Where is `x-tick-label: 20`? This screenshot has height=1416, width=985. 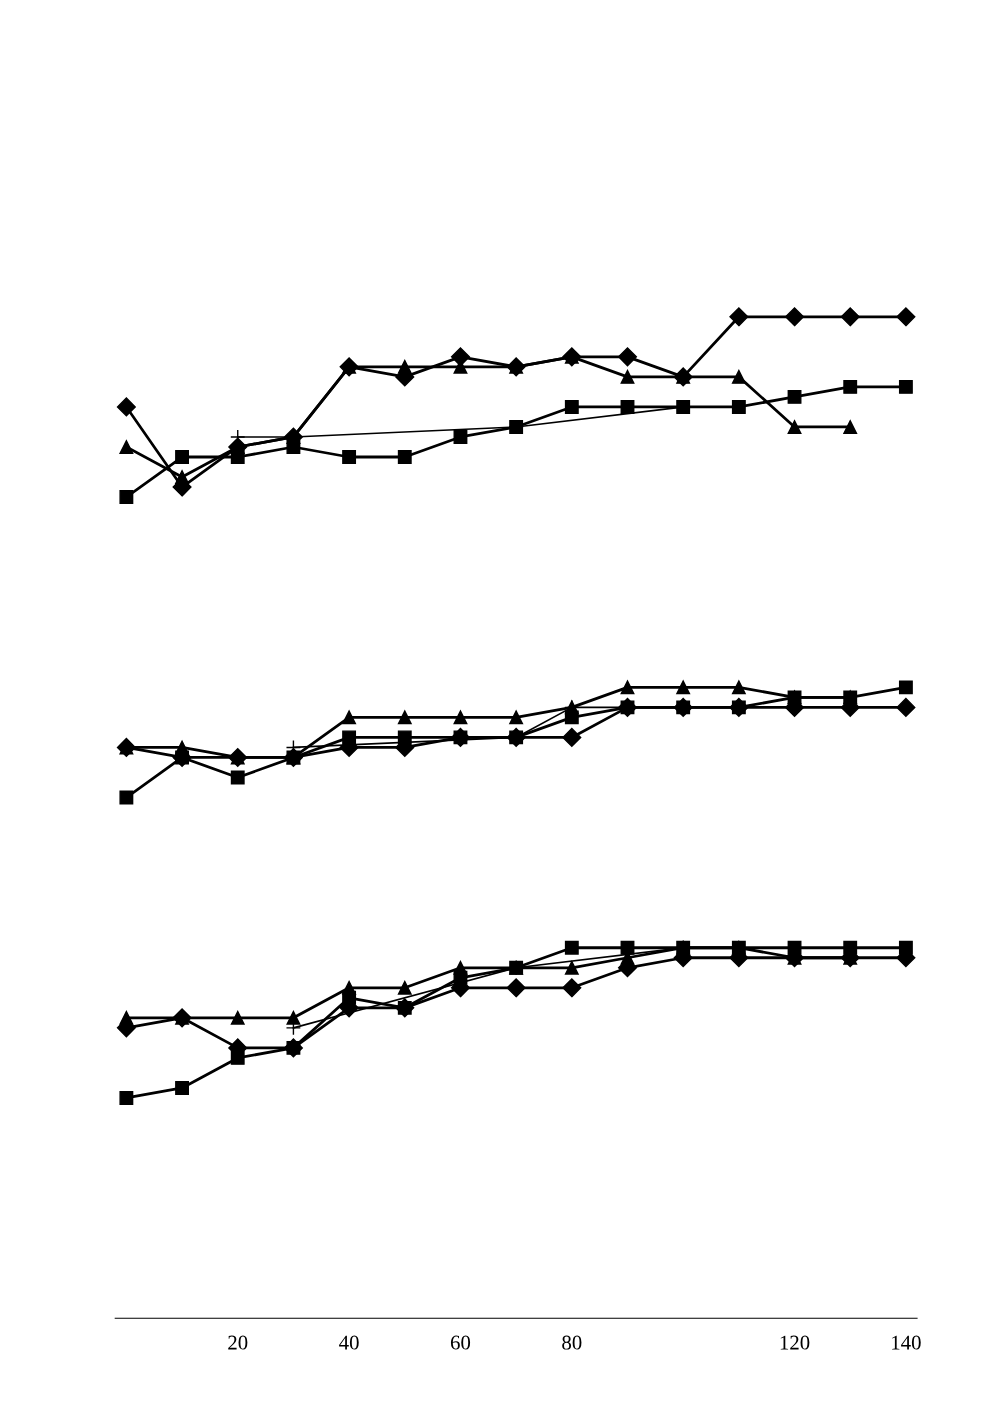
x-tick-label: 20 is located at coordinates (238, 1342).